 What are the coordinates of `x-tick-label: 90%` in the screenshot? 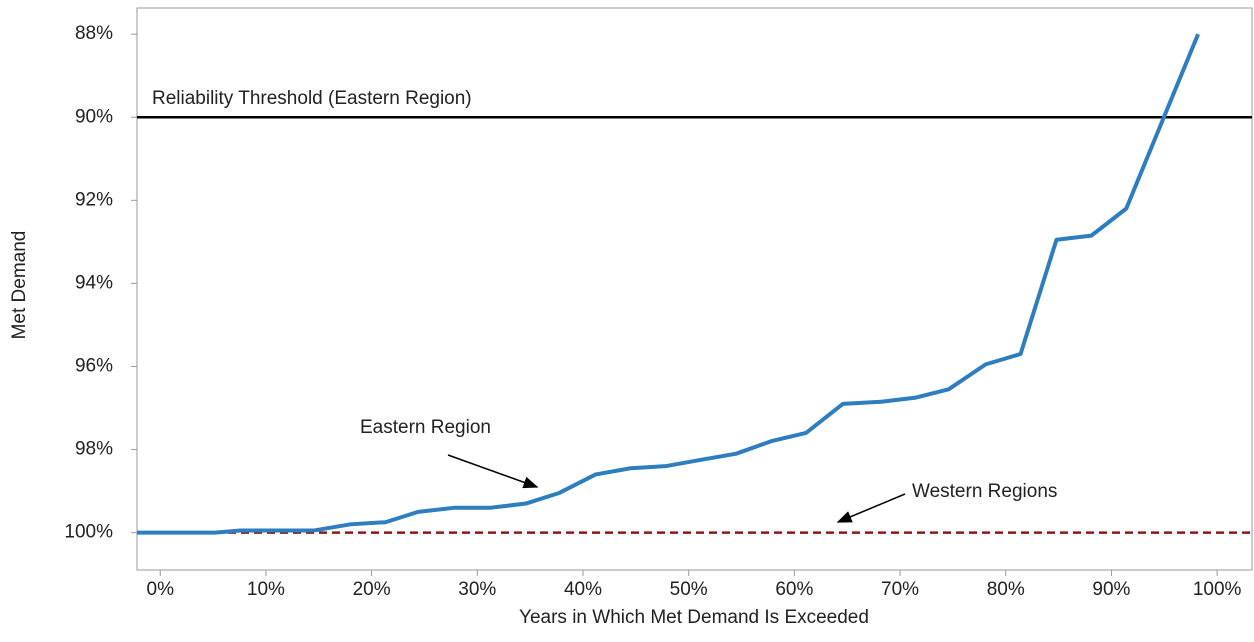 It's located at (1111, 589).